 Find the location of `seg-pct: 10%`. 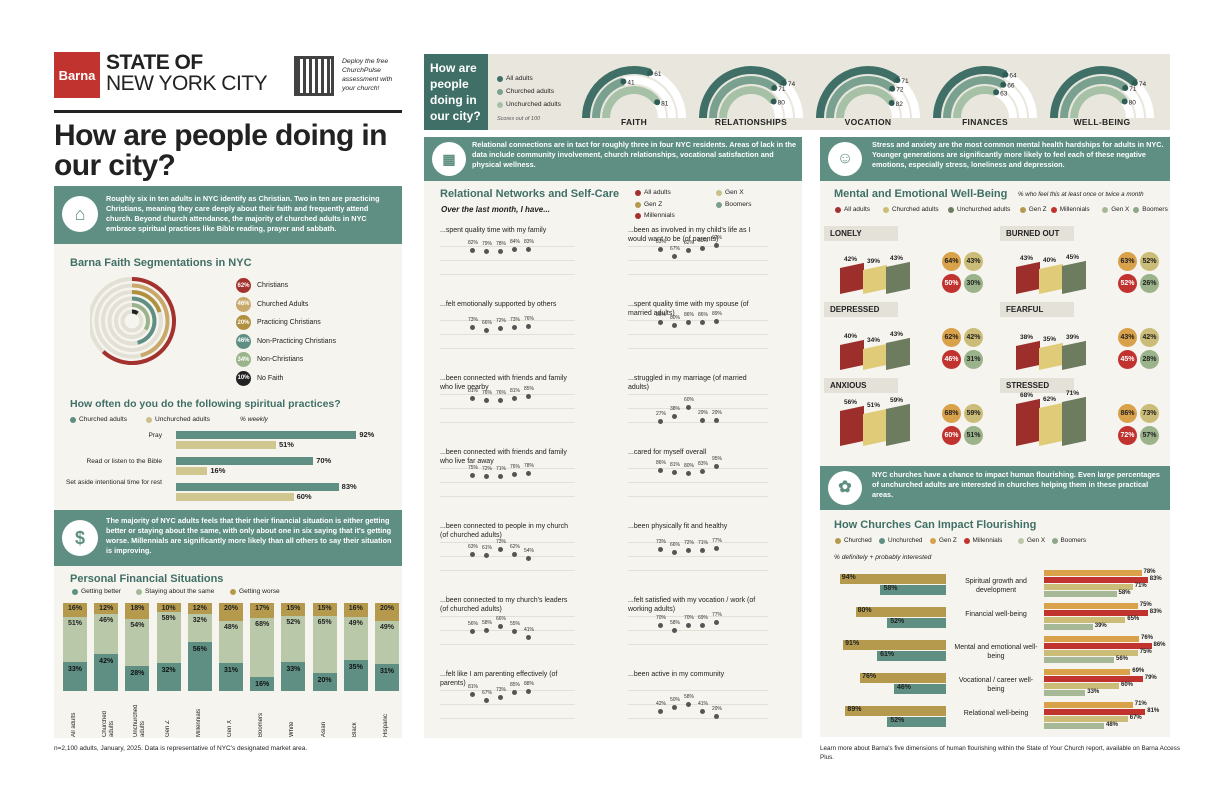

seg-pct: 10% is located at coordinates (243, 378).